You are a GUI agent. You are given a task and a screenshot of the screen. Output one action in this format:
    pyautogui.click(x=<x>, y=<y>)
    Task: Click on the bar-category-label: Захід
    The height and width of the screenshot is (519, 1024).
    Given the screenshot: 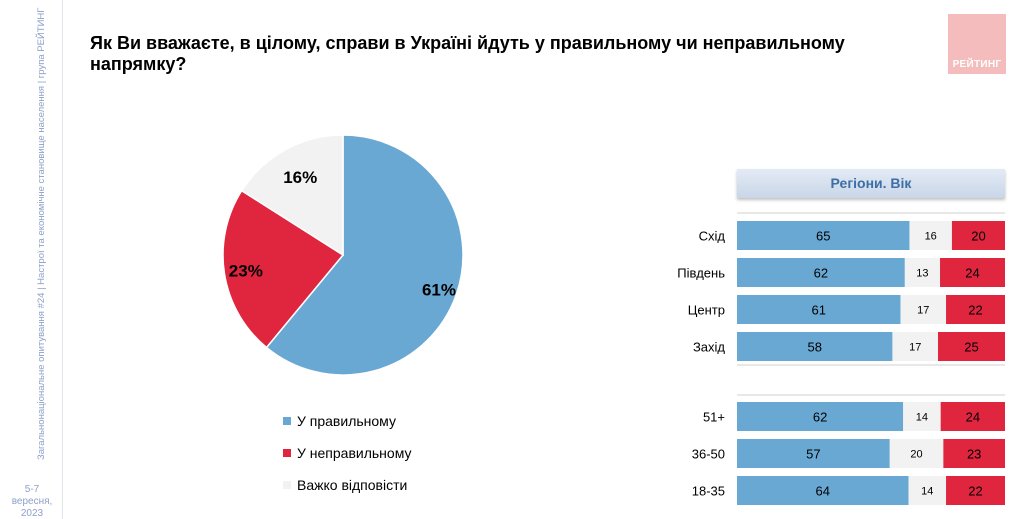 What is the action you would take?
    pyautogui.click(x=709, y=347)
    